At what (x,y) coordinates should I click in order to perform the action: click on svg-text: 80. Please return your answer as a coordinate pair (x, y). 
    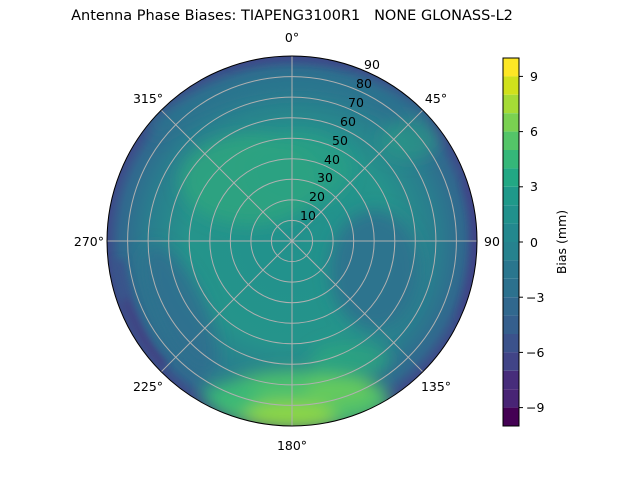
    Looking at the image, I should click on (364, 83).